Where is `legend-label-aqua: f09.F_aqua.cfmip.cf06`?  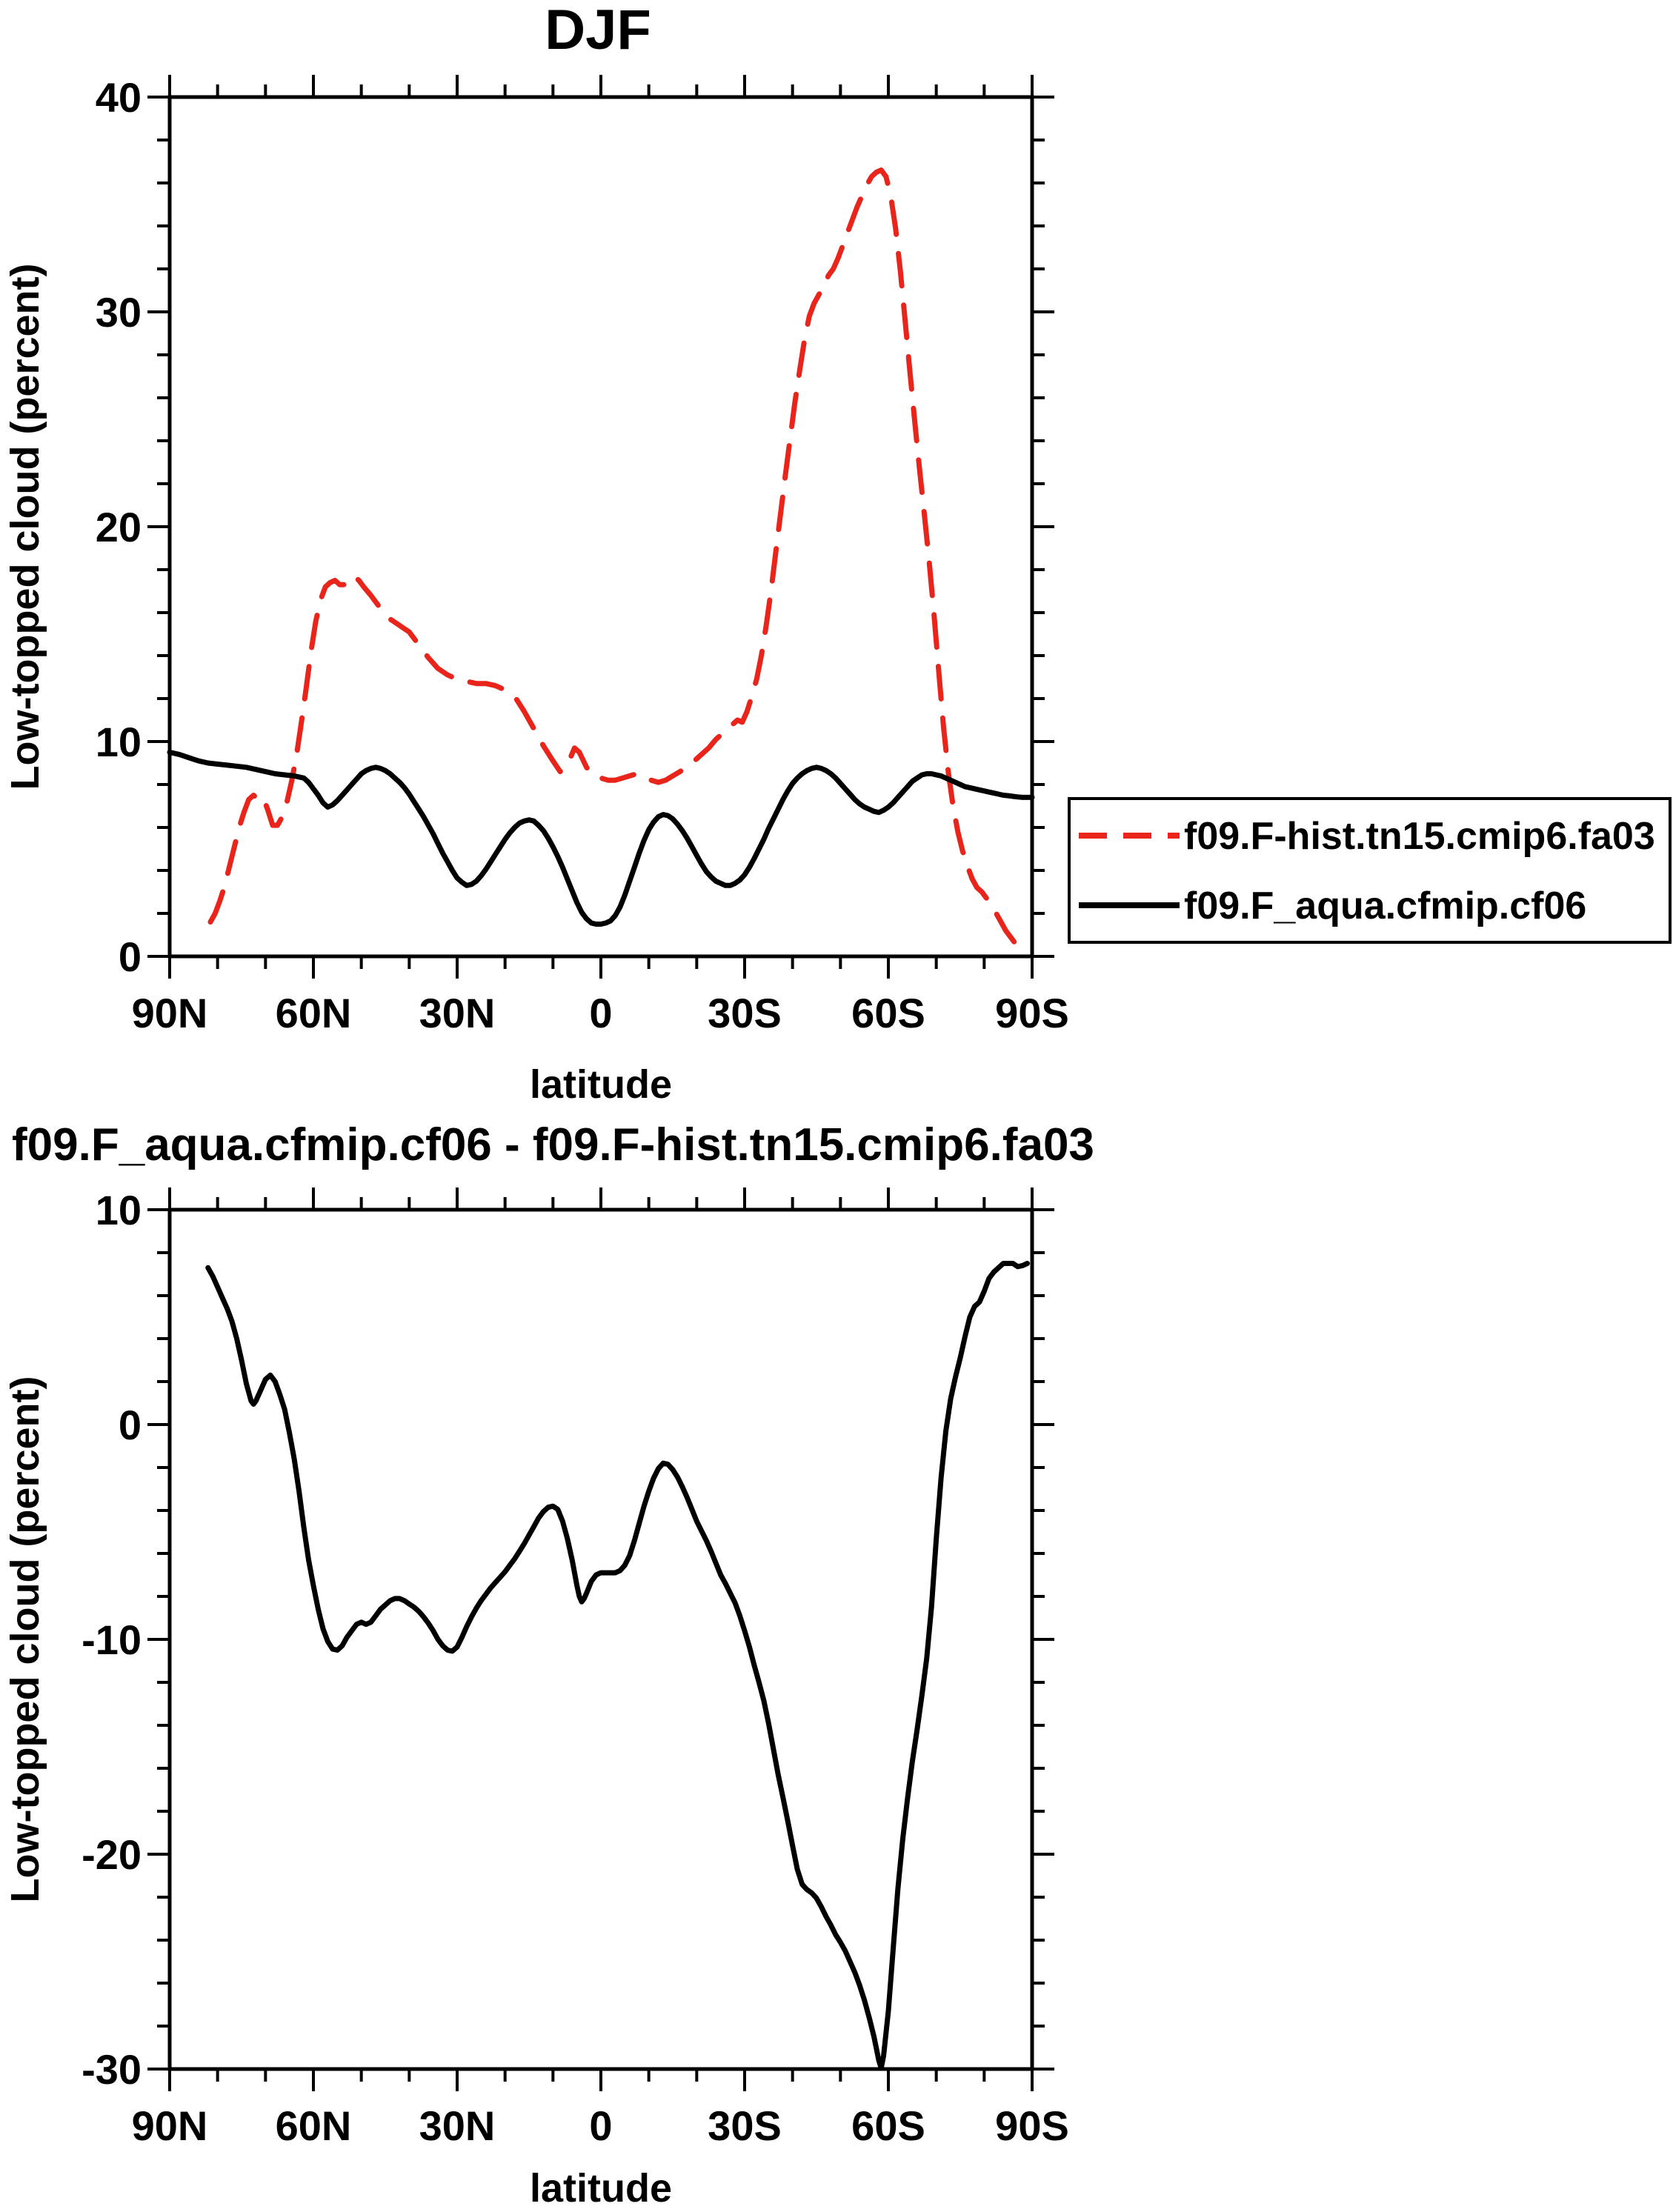
legend-label-aqua: f09.F_aqua.cfmip.cf06 is located at coordinates (1385, 906).